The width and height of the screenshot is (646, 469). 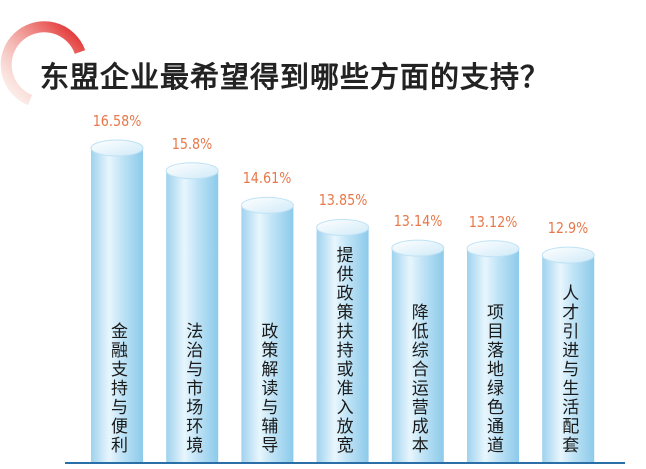 I want to click on category-label: 人才引进与生活配套, so click(x=568, y=369).